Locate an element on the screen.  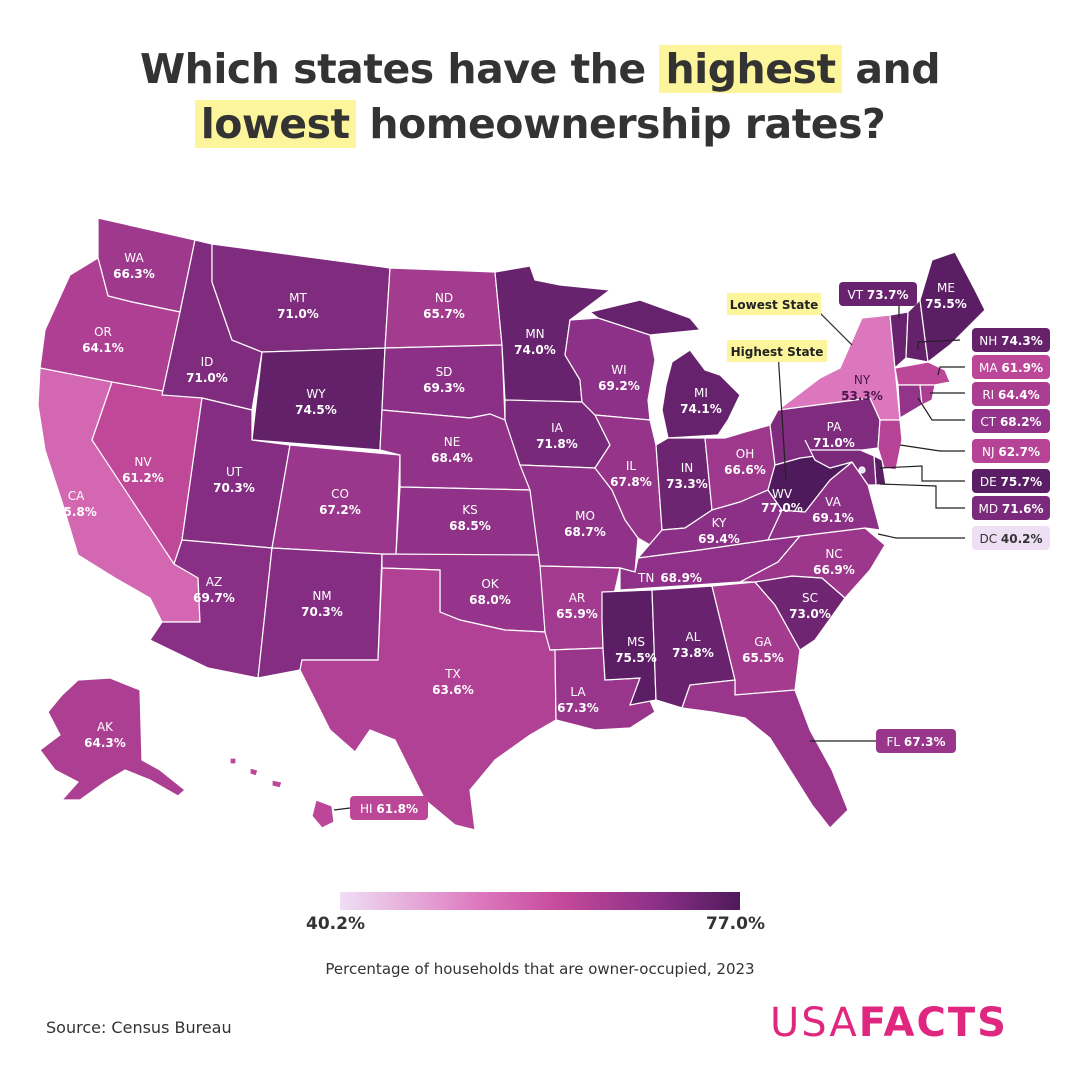
label-IL-value: 67.8% is located at coordinates (631, 482).